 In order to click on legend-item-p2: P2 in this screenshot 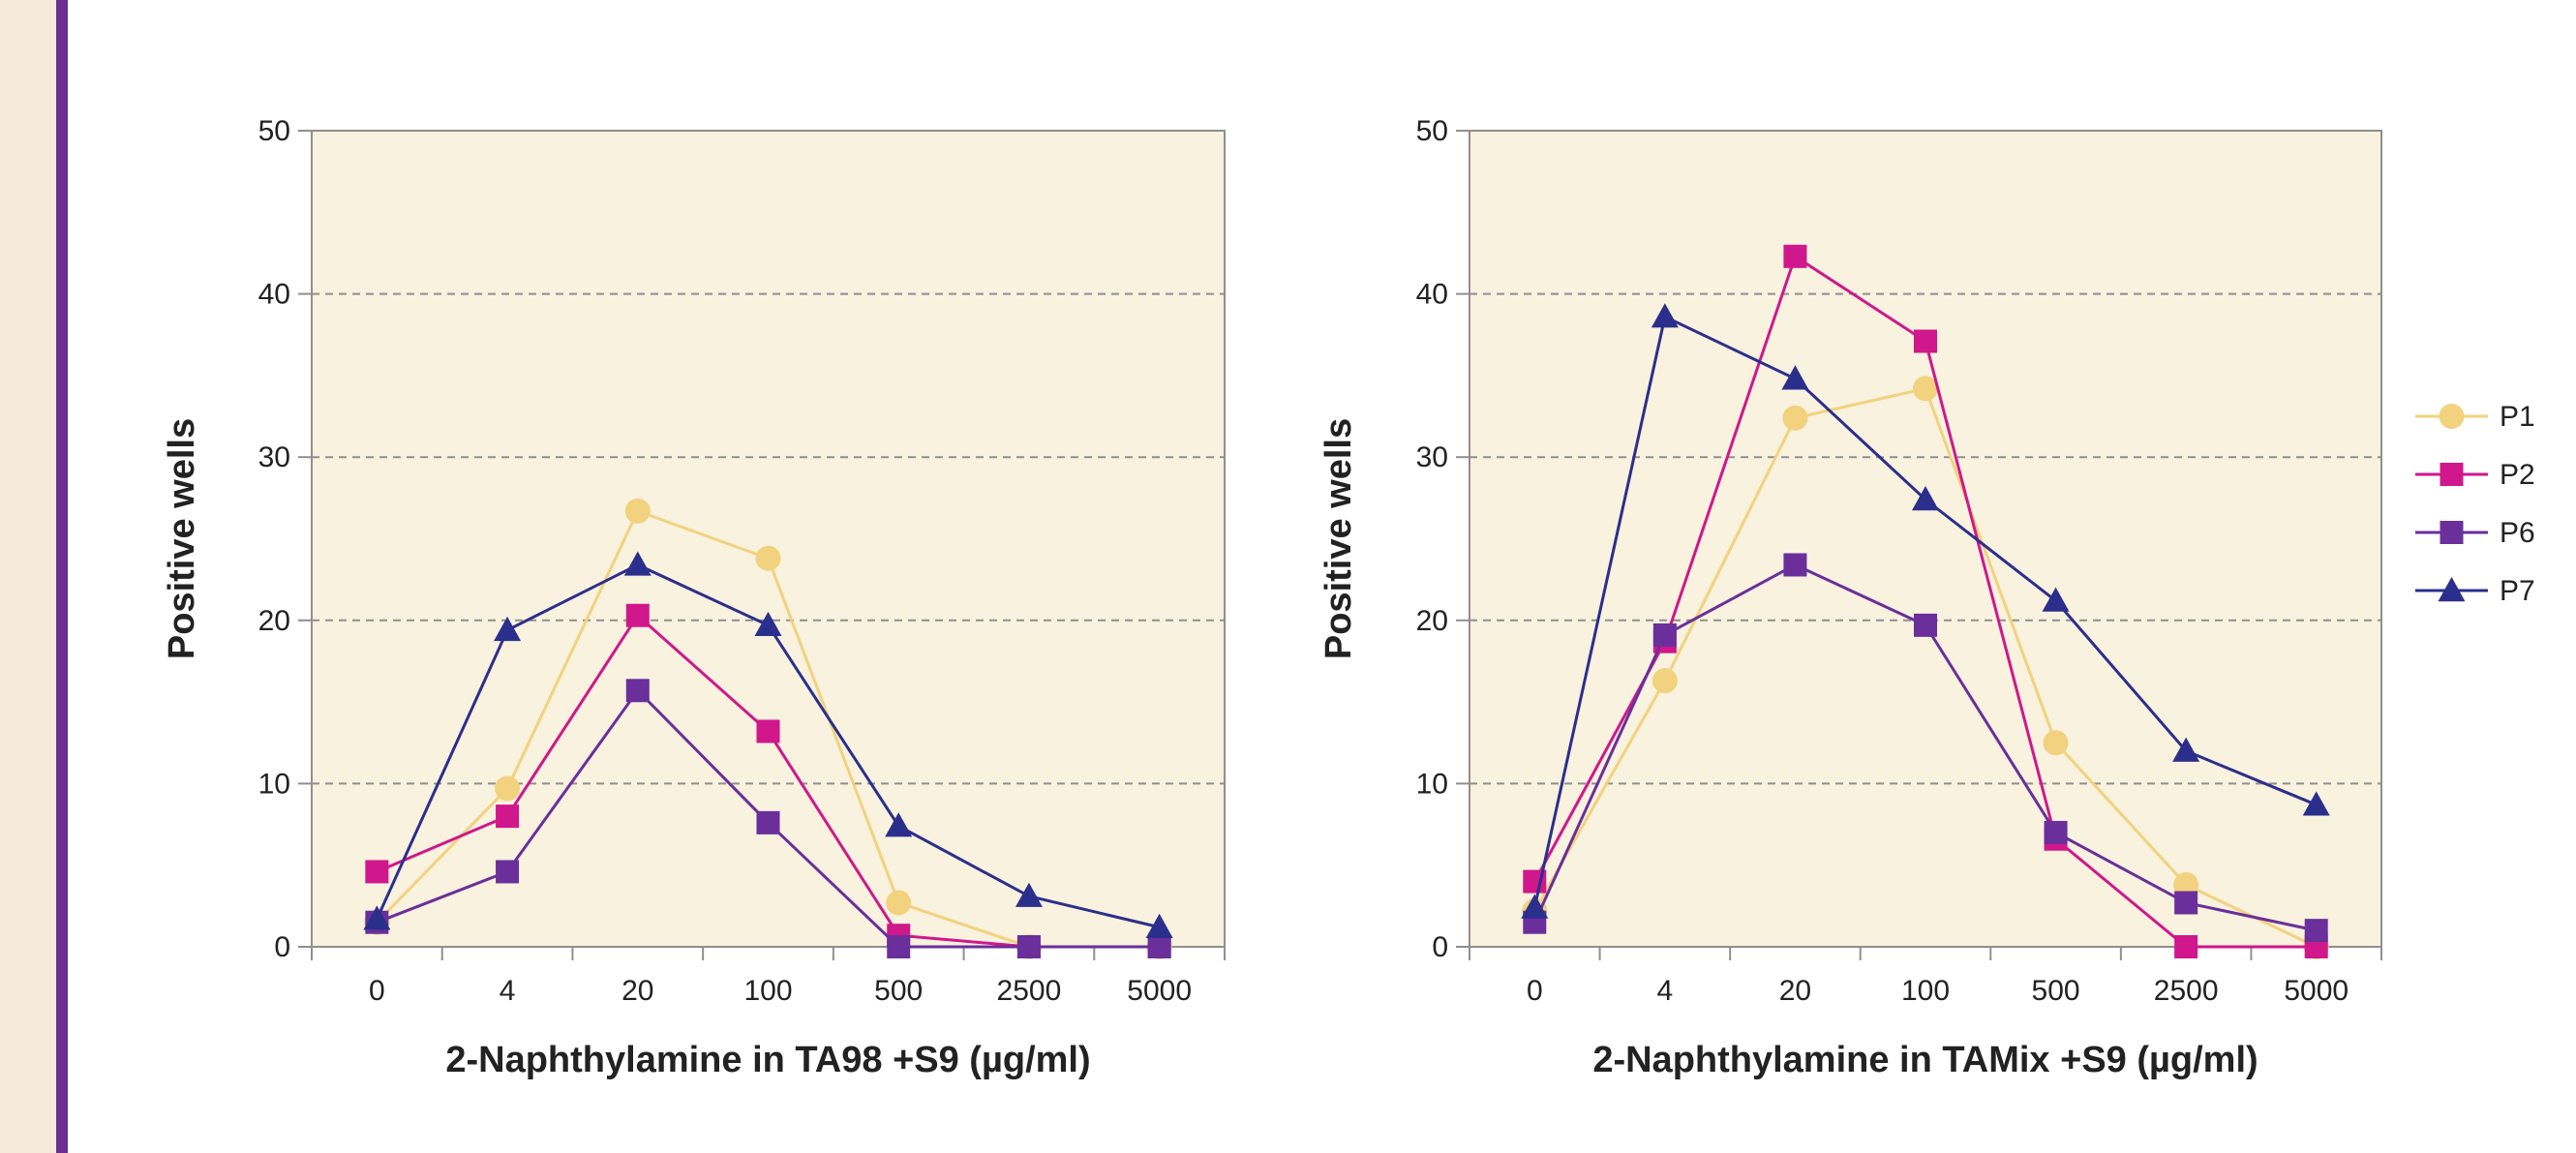, I will do `click(2475, 475)`.